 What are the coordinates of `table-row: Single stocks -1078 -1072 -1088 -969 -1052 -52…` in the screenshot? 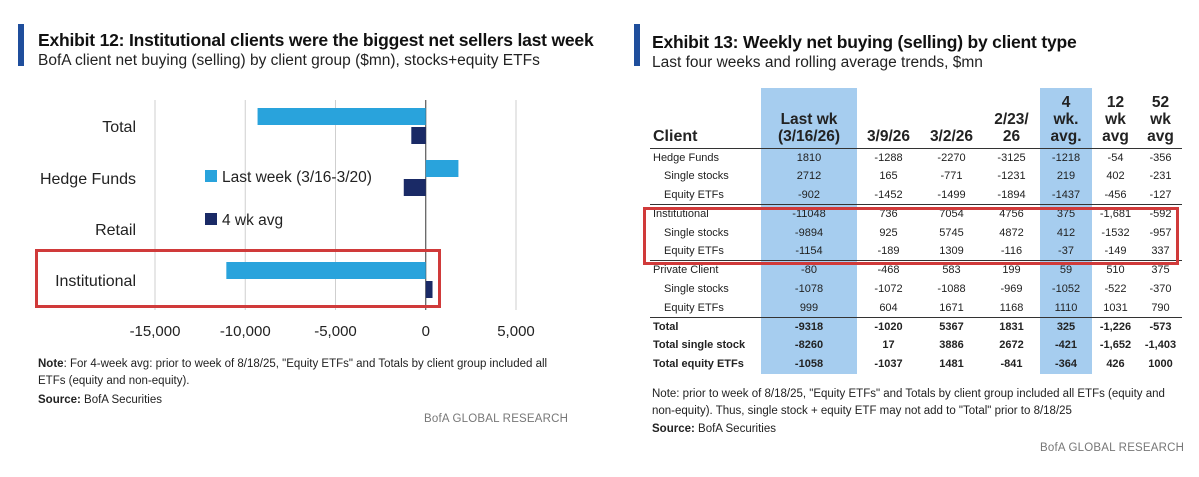 It's located at (916, 289).